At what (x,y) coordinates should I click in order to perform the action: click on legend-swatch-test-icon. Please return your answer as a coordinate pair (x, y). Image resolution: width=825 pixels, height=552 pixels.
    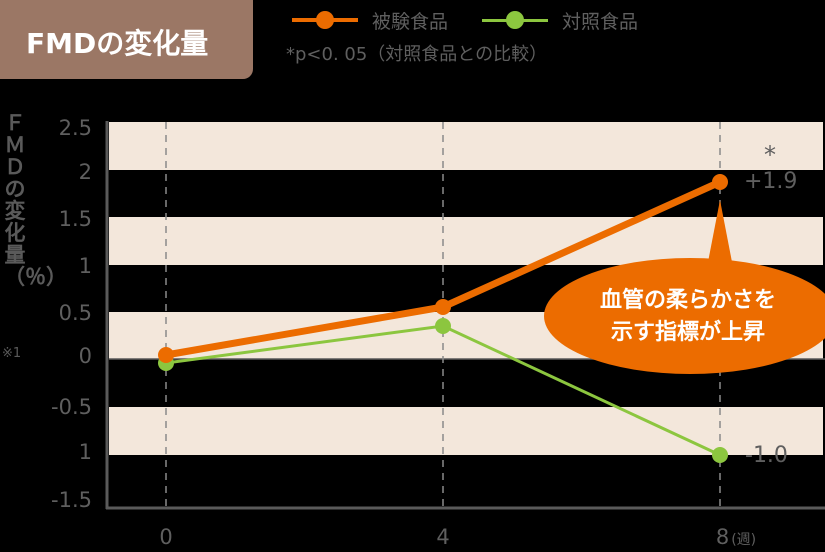
    Looking at the image, I should click on (325, 20).